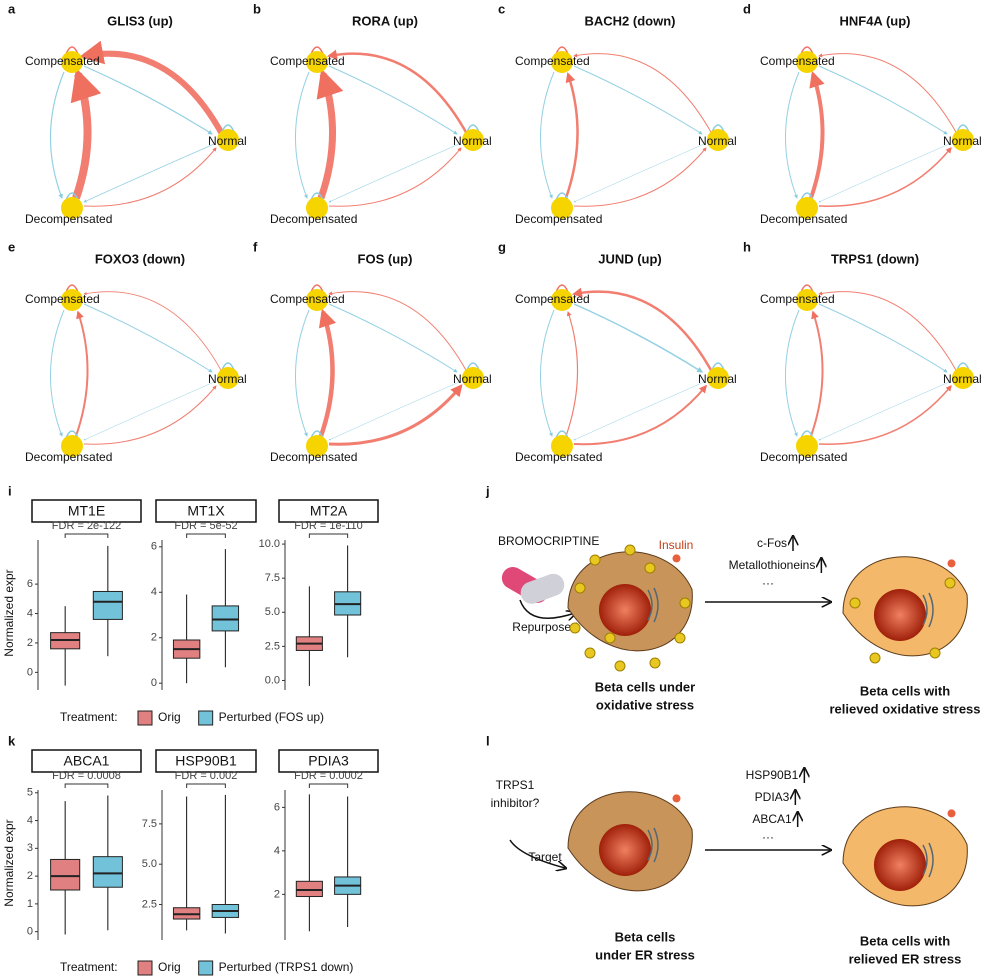 The width and height of the screenshot is (991, 976). What do you see at coordinates (30, 932) in the screenshot?
I see `y-tick-label: 0` at bounding box center [30, 932].